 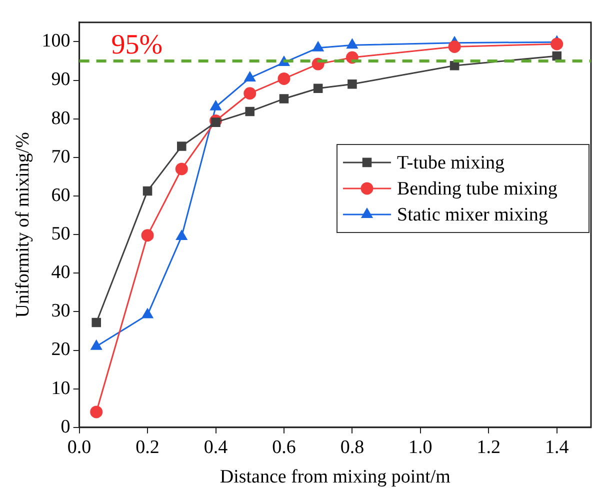 What do you see at coordinates (60, 273) in the screenshot?
I see `y-tick-label: 40` at bounding box center [60, 273].